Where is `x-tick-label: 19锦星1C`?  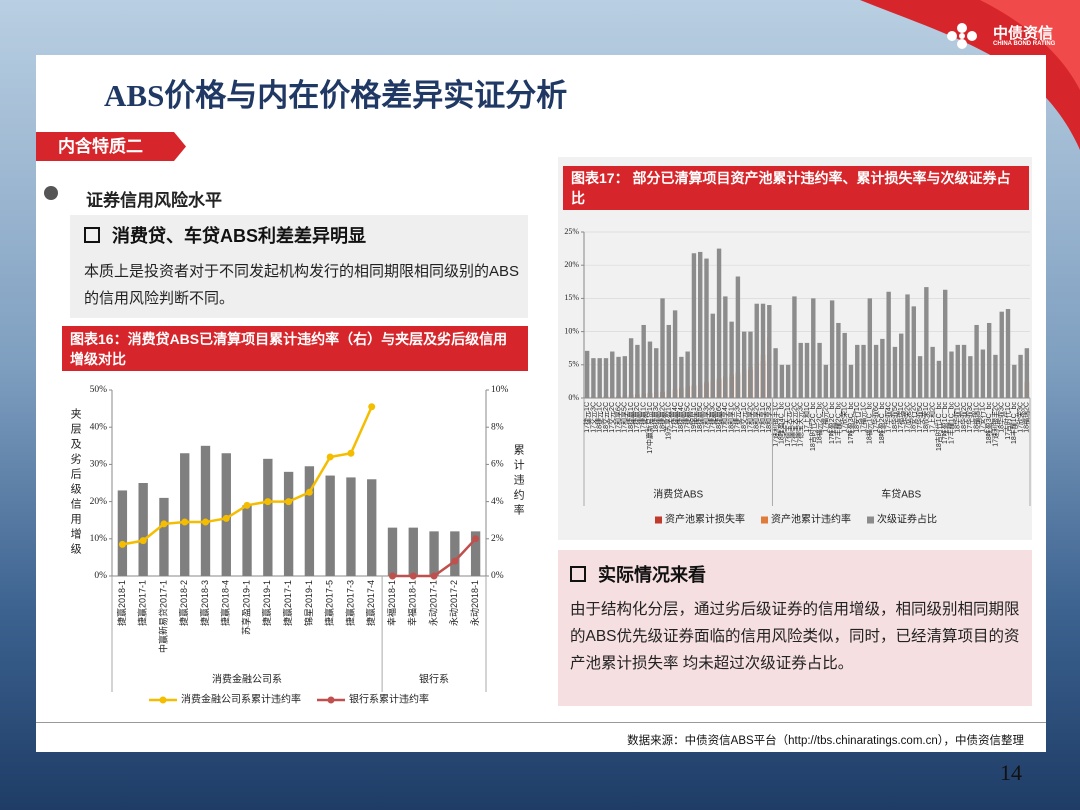 x-tick-label: 19锦星1C is located at coordinates (693, 417).